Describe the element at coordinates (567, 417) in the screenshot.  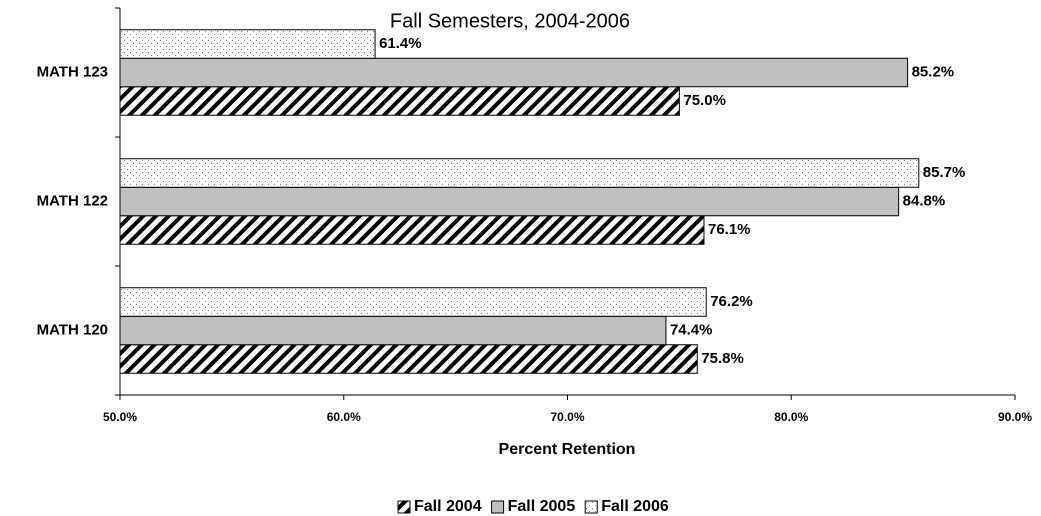
I see `x-tick-label: 70.0%` at that location.